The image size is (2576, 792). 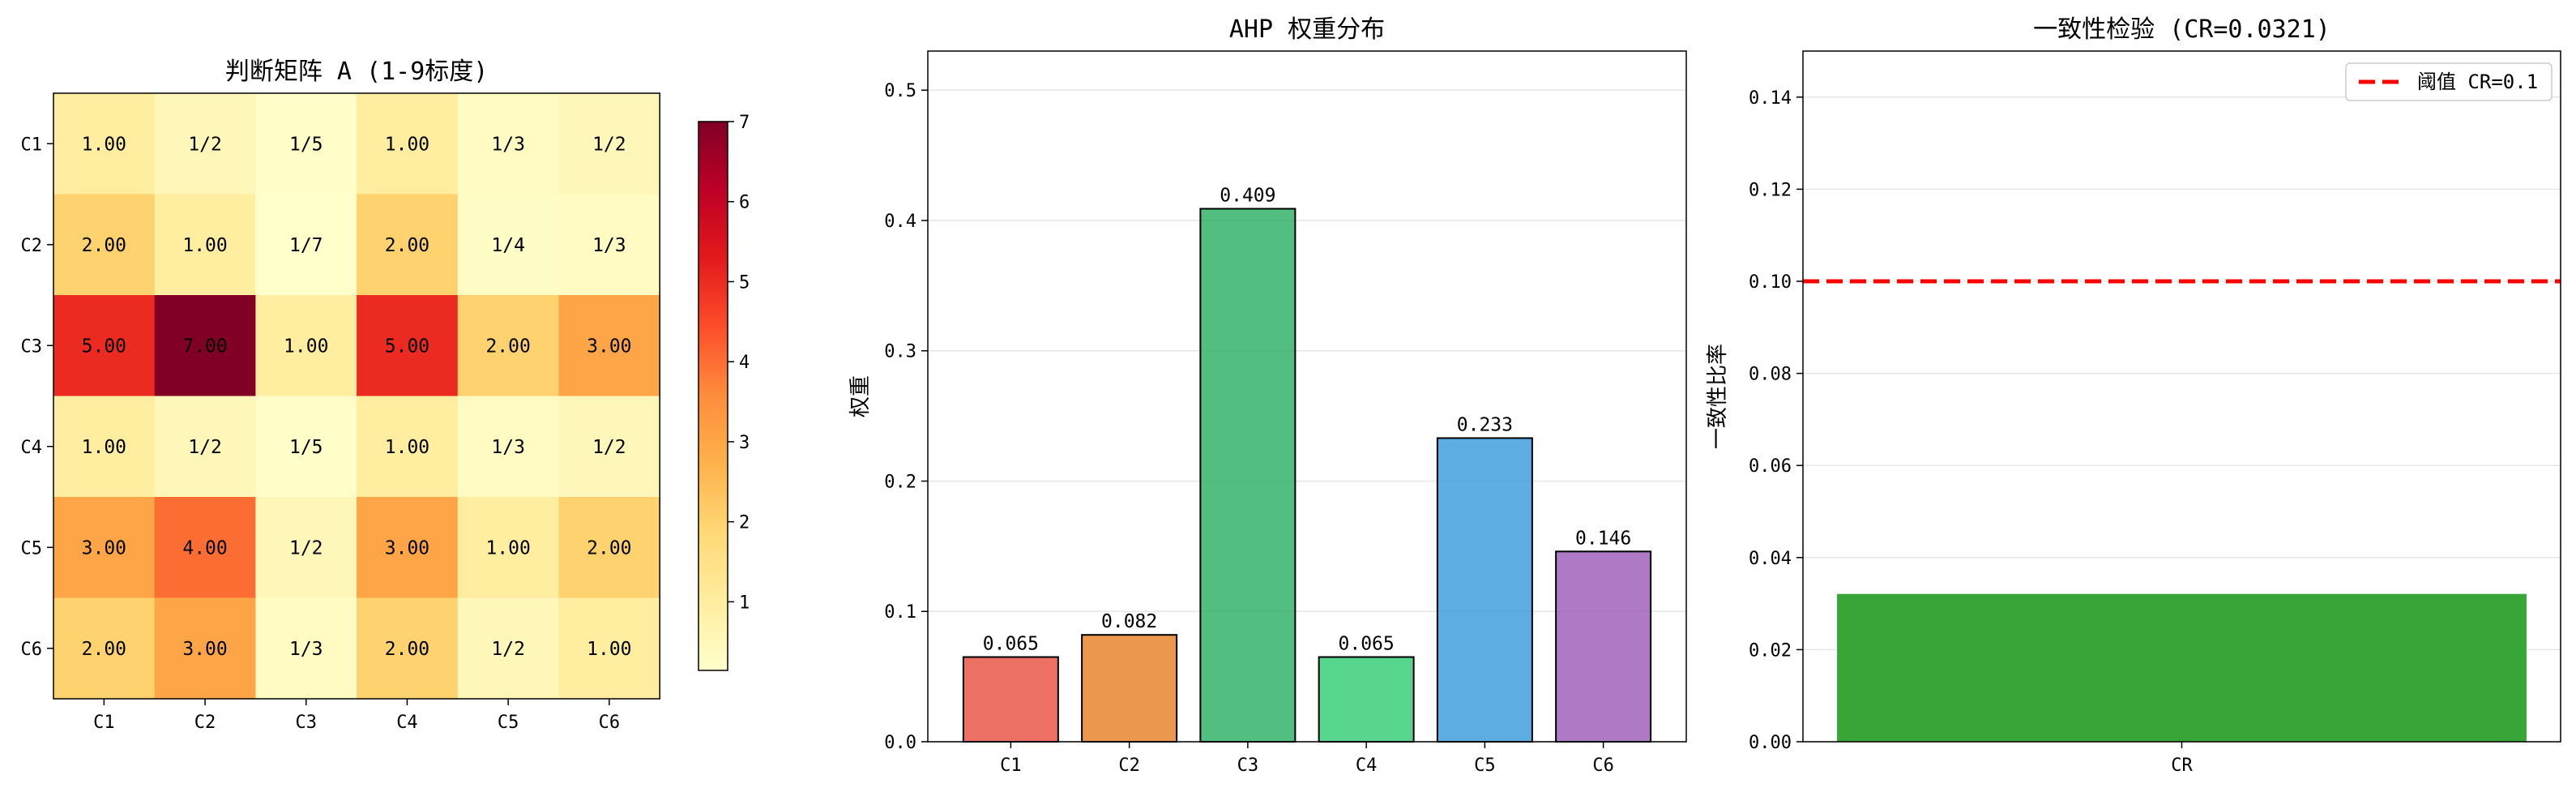 I want to click on x-tick-label: CR, so click(x=2182, y=766).